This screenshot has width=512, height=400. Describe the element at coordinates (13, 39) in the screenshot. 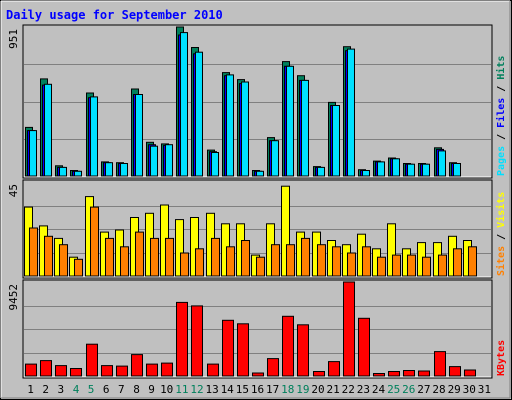

I see `y-max-label: 951` at that location.